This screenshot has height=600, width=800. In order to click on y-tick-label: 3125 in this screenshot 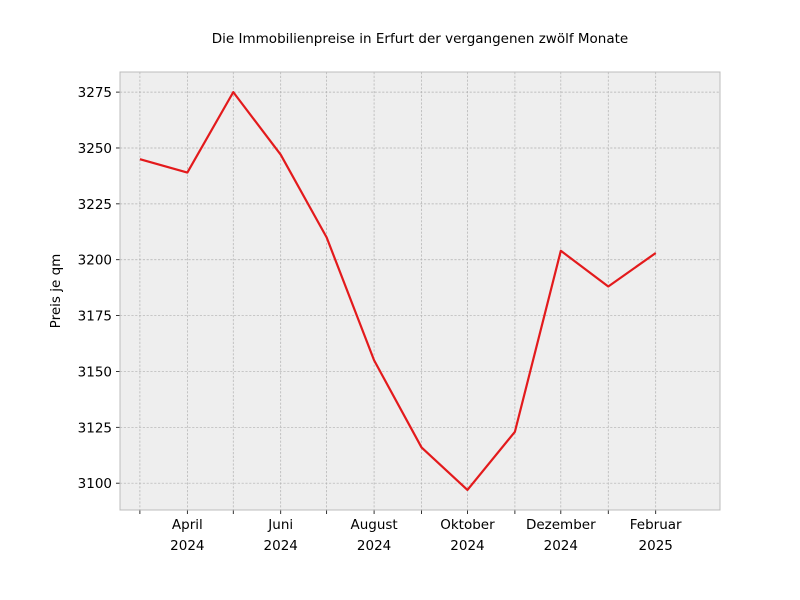, I will do `click(95, 428)`.